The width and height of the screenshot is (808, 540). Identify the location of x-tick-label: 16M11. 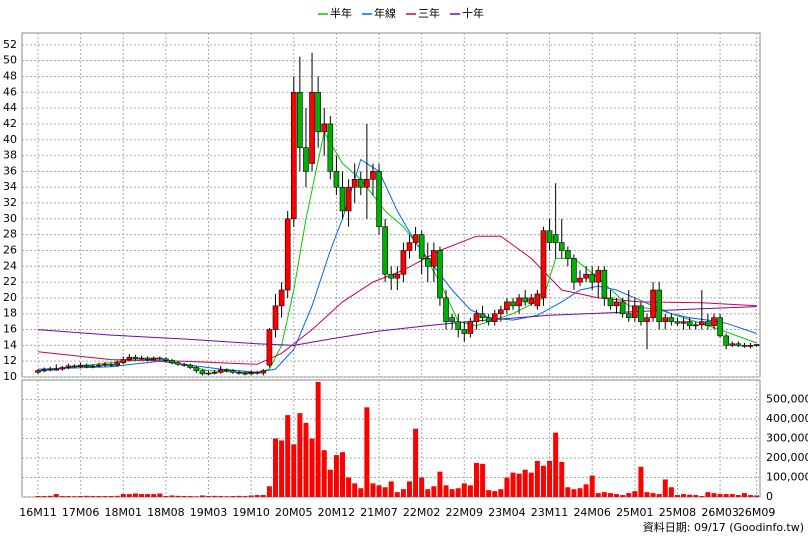
(38, 512).